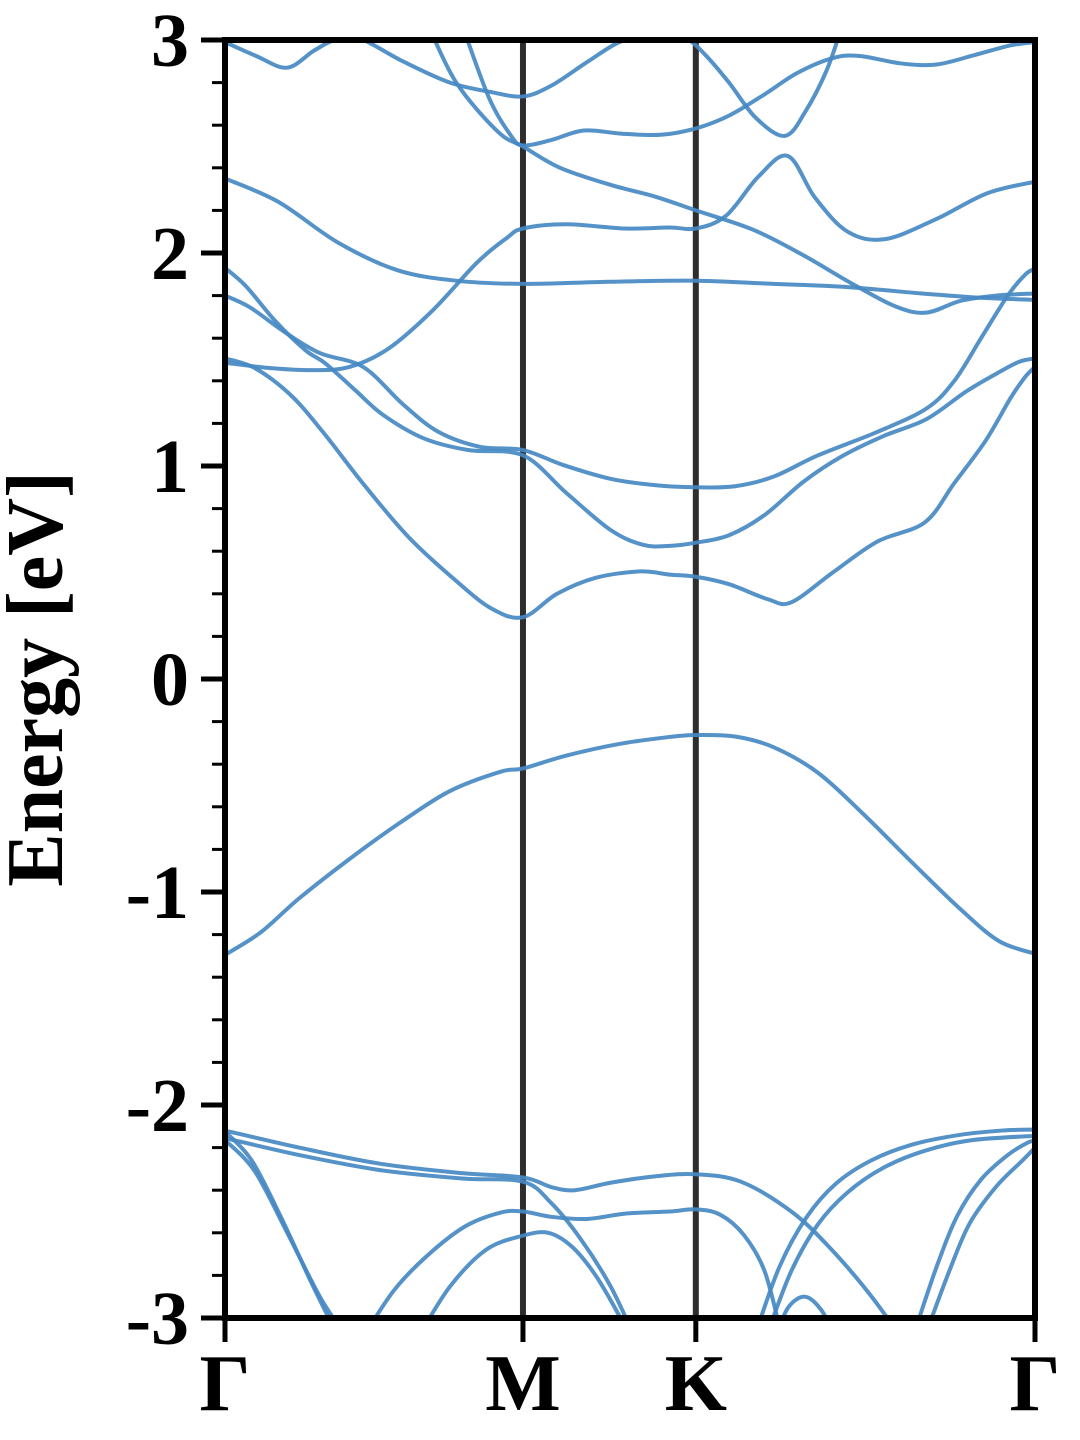 The width and height of the screenshot is (1080, 1440). I want to click on band-wavy-flat-upper, so click(750, 94).